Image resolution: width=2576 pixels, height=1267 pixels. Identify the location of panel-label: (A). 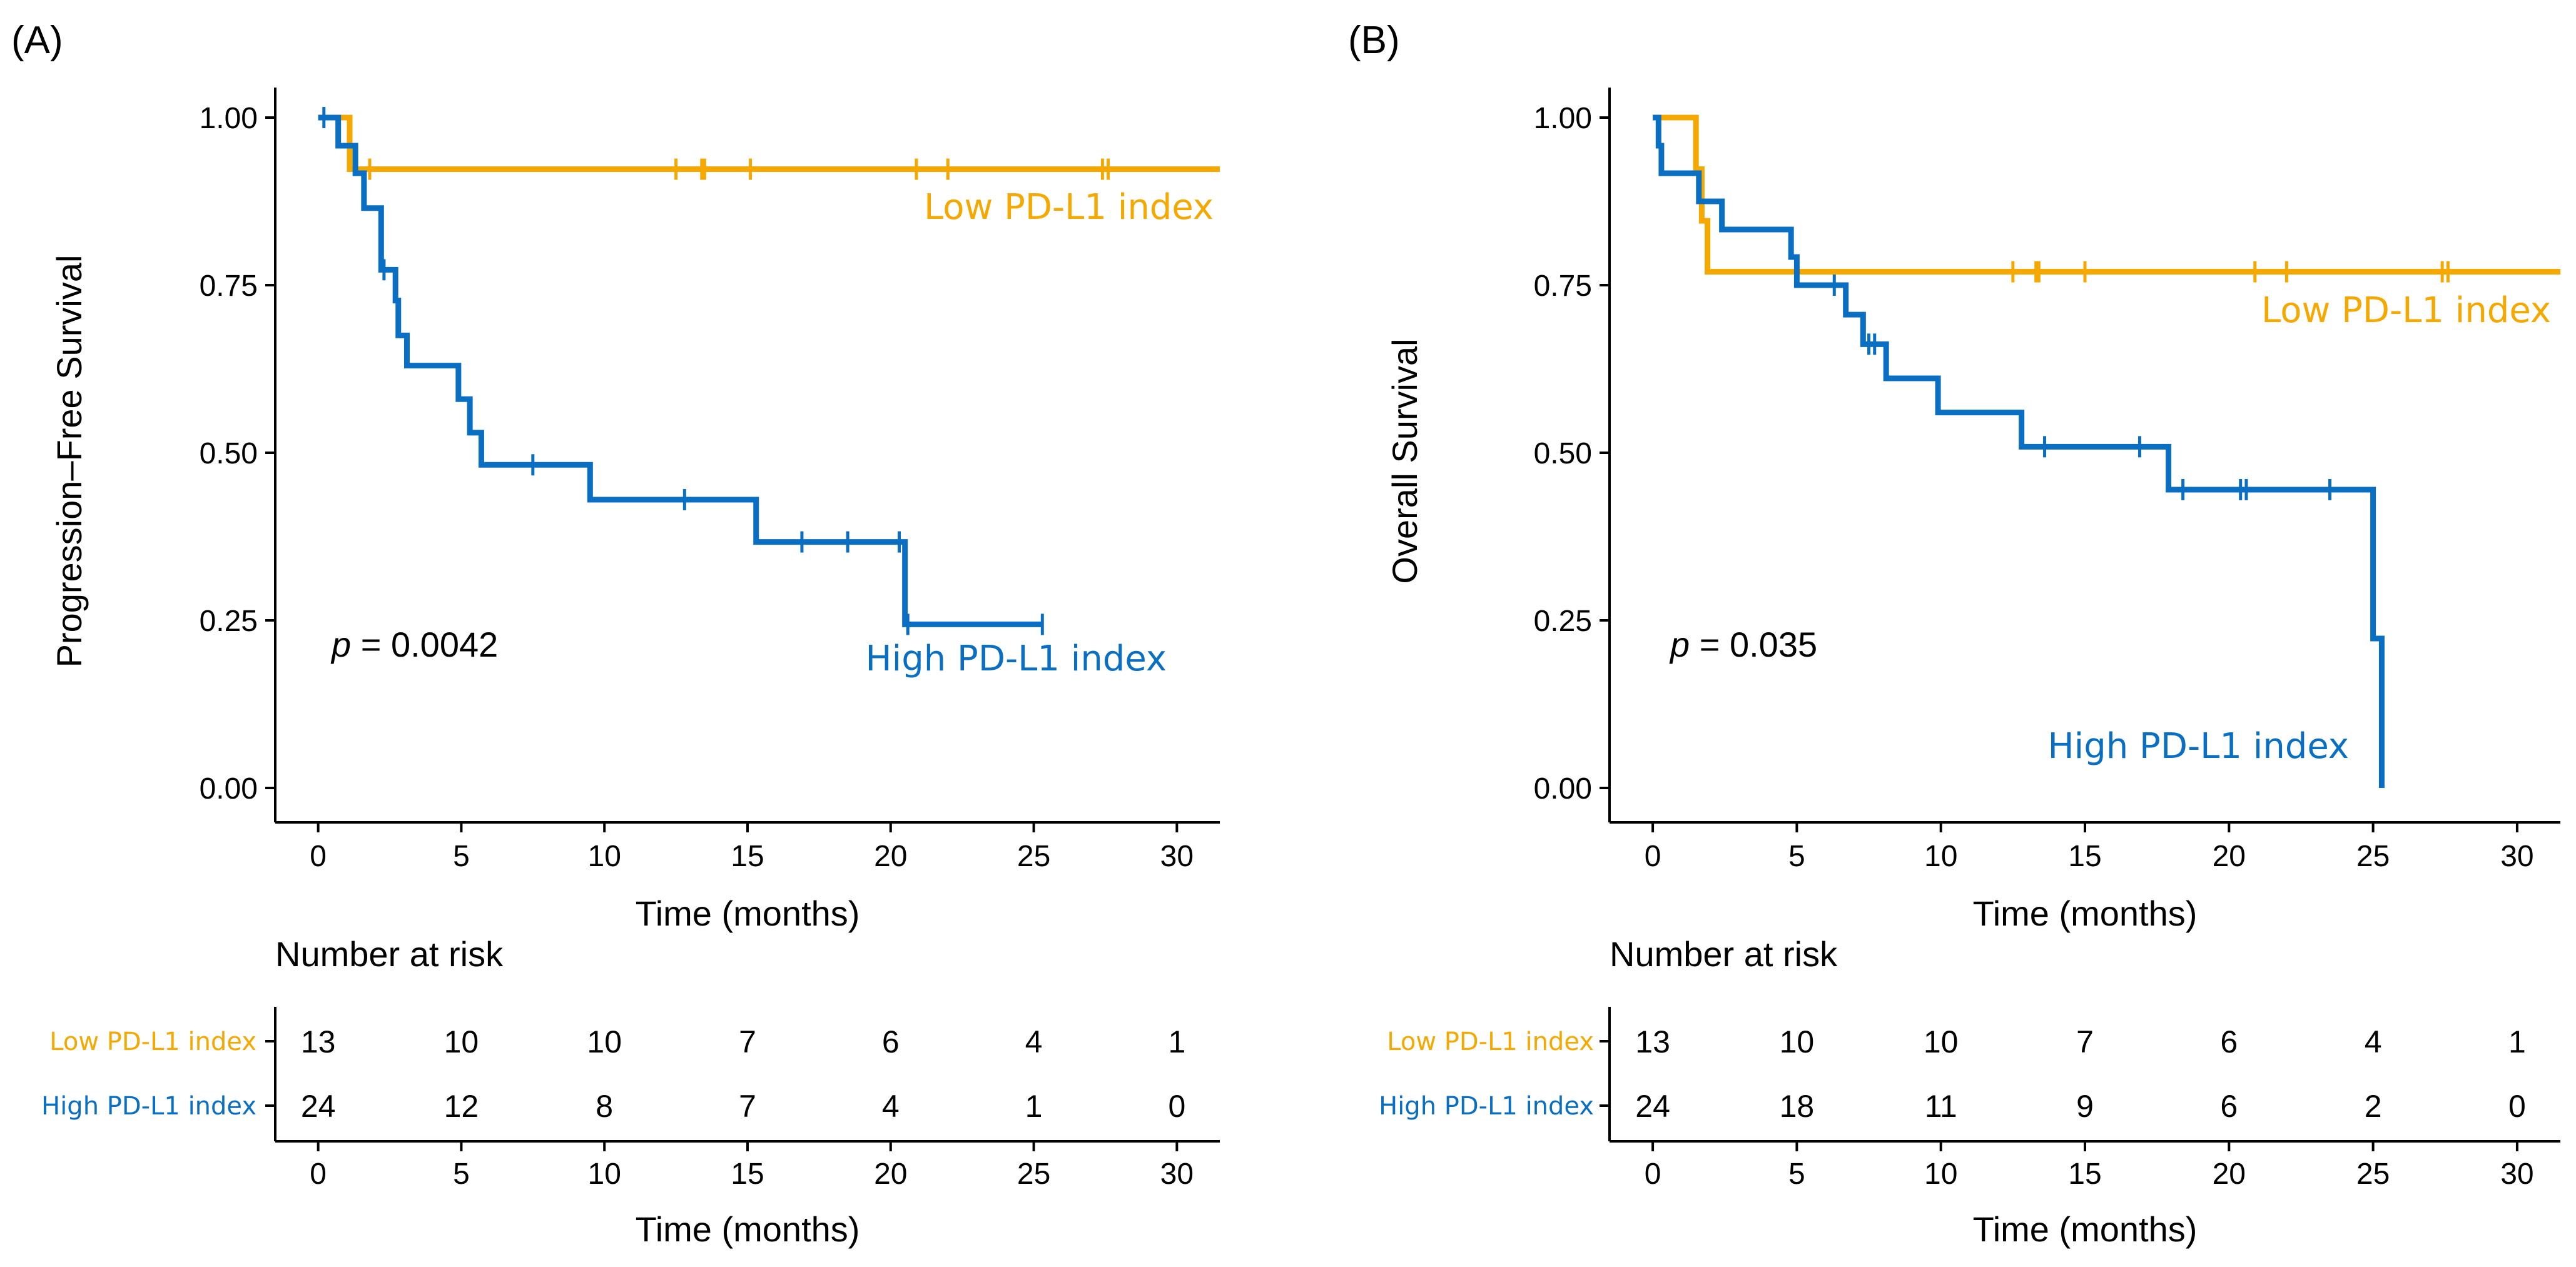
(37, 40).